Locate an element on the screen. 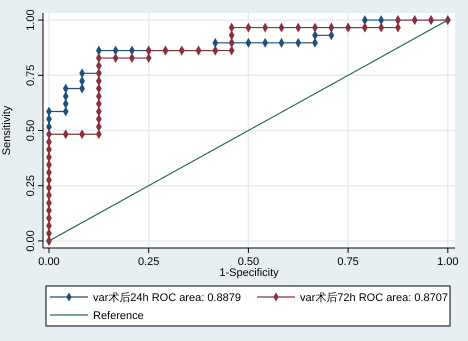  y-tick-label: 0.00 is located at coordinates (31, 241).